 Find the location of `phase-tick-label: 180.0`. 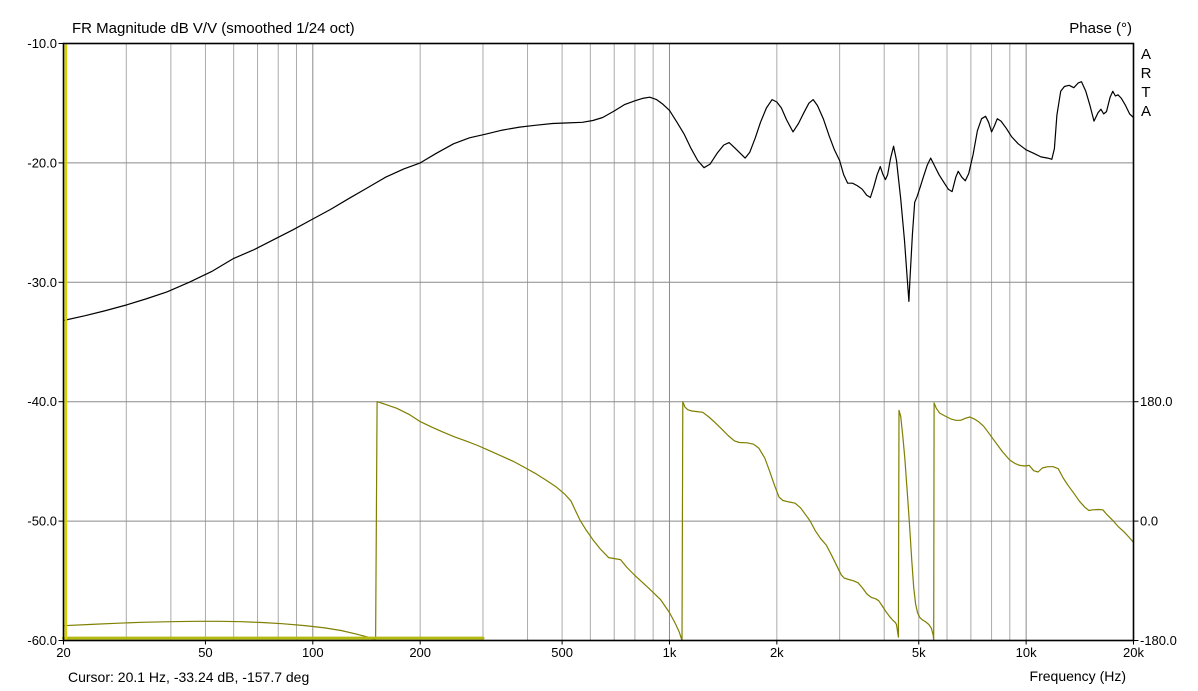

phase-tick-label: 180.0 is located at coordinates (1156, 401).